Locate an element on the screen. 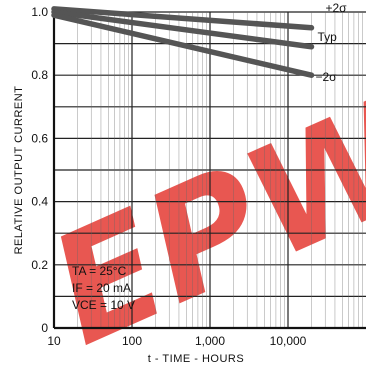  y-tick-label: 0.4 is located at coordinates (39, 202).